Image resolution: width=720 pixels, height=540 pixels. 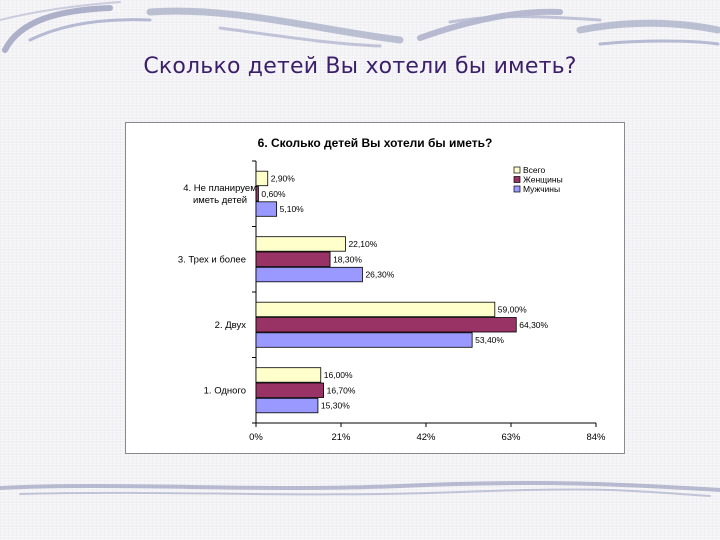 I want to click on value-label: 53,40%, so click(x=489, y=340).